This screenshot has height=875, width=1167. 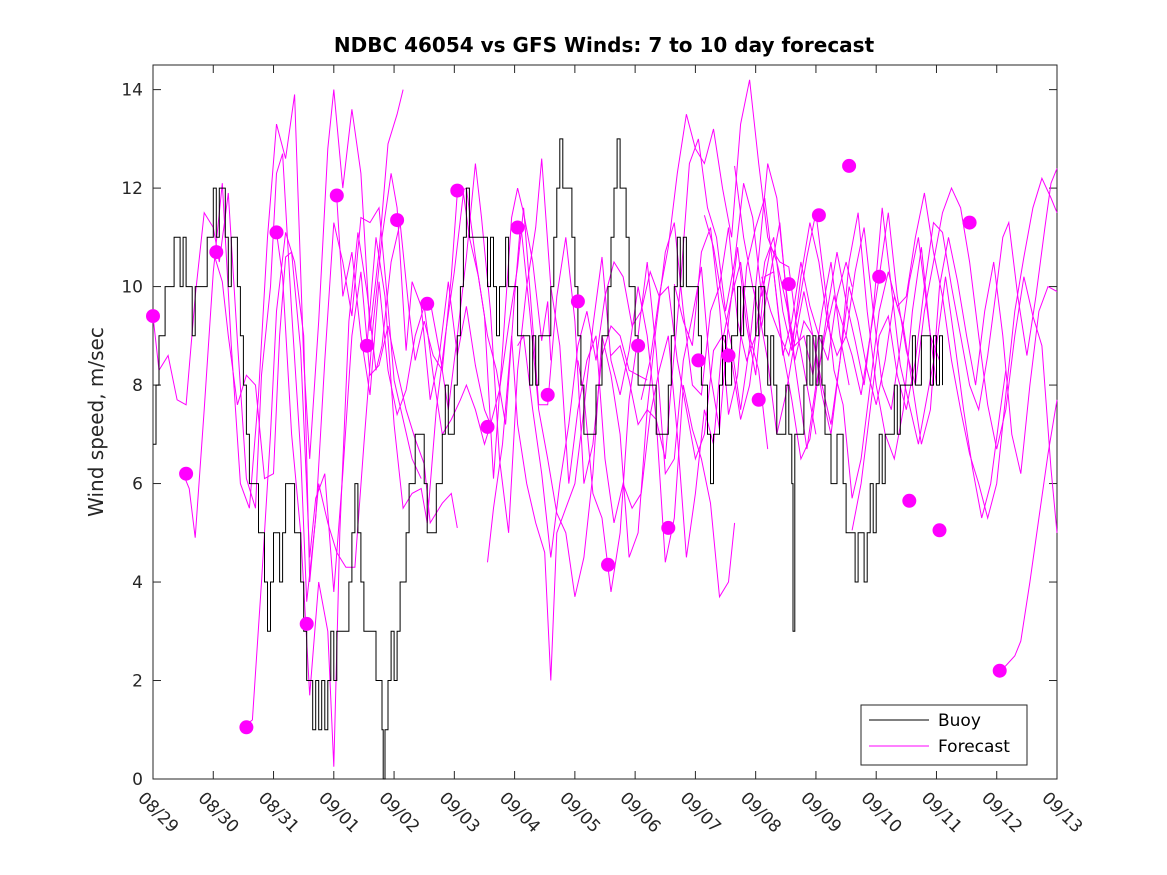 I want to click on y-tick-label: 2, so click(x=137, y=682).